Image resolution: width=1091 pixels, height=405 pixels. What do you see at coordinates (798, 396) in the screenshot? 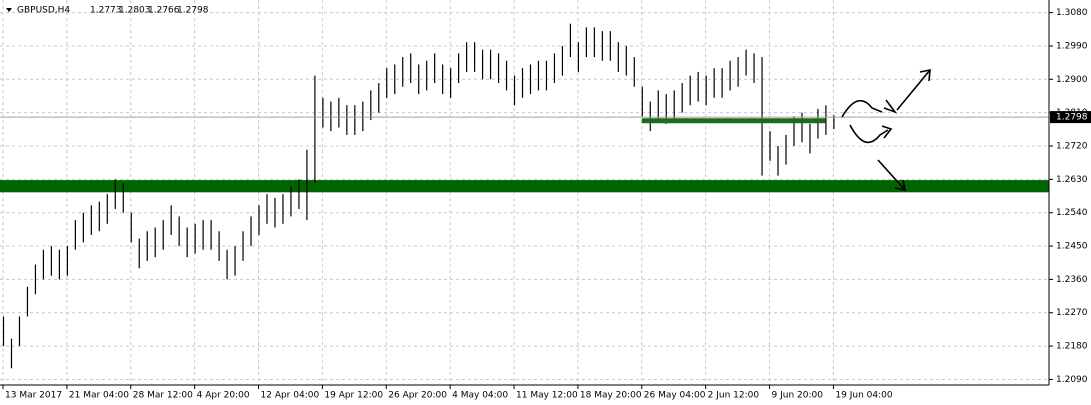
I see `x-tick-label: 9 Jun 20:00` at bounding box center [798, 396].